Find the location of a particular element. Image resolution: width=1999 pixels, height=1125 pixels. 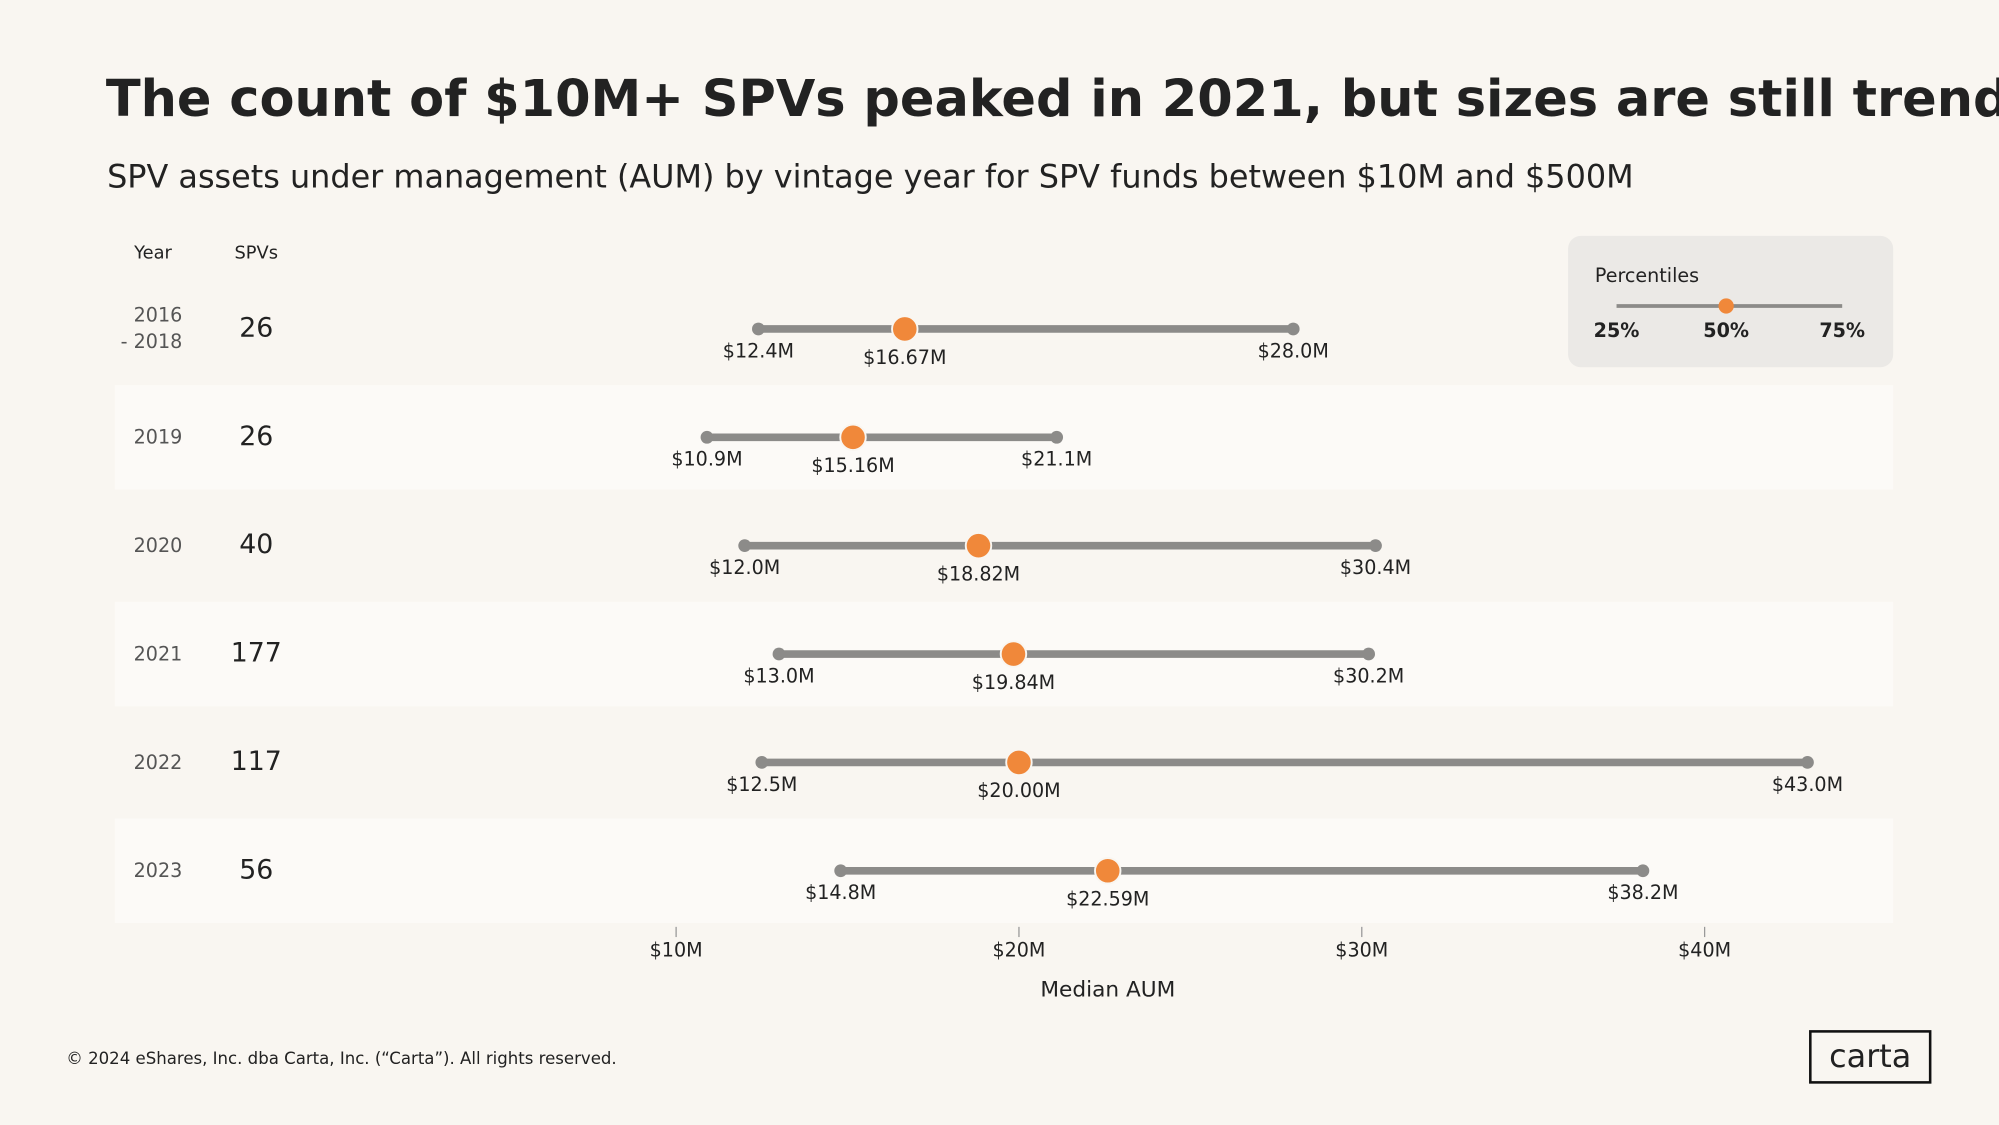

legend-dot is located at coordinates (1726, 306).